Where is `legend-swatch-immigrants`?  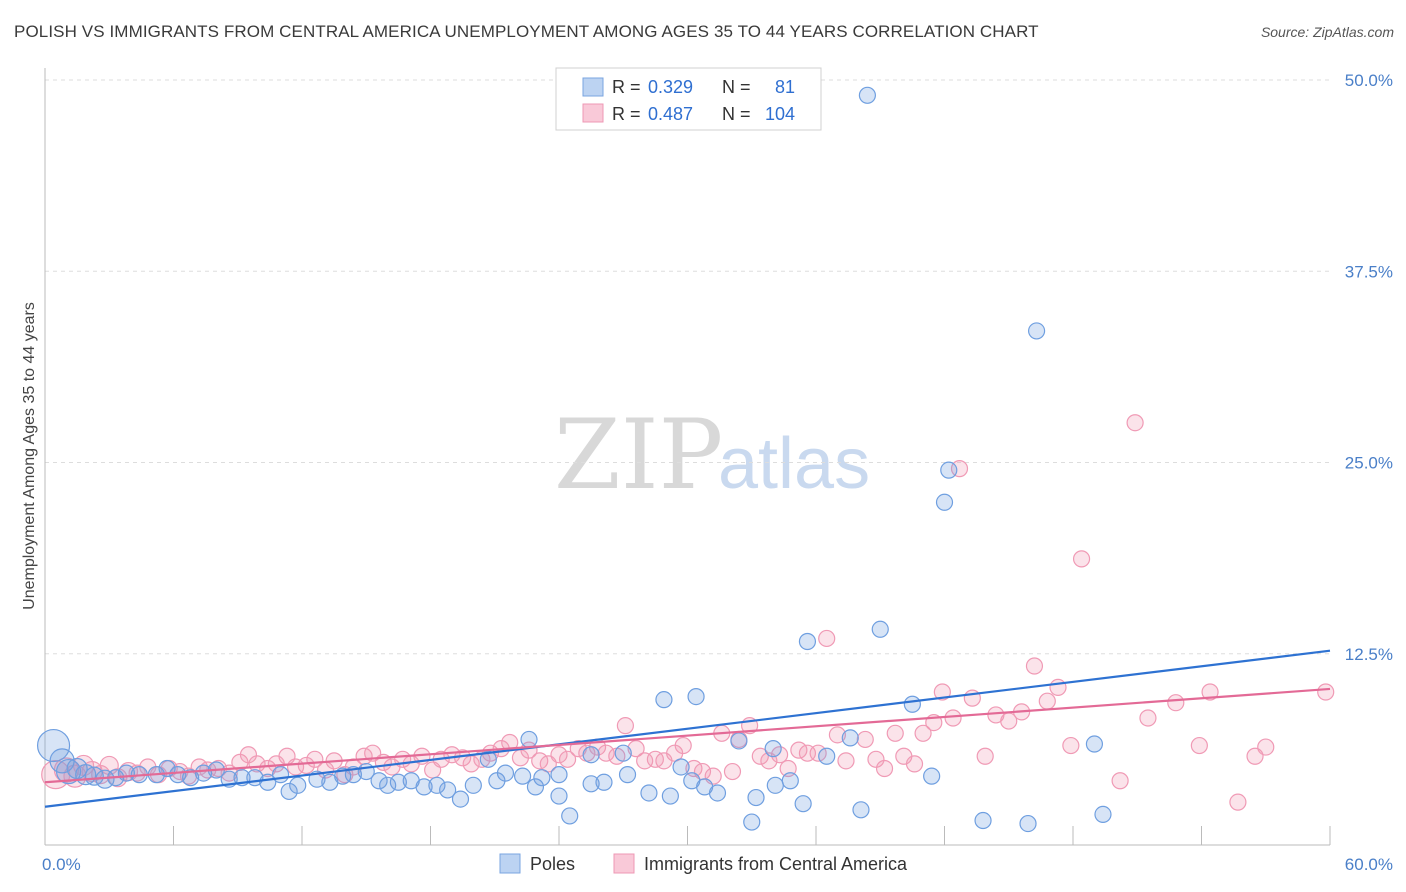 legend-swatch-immigrants is located at coordinates (593, 113).